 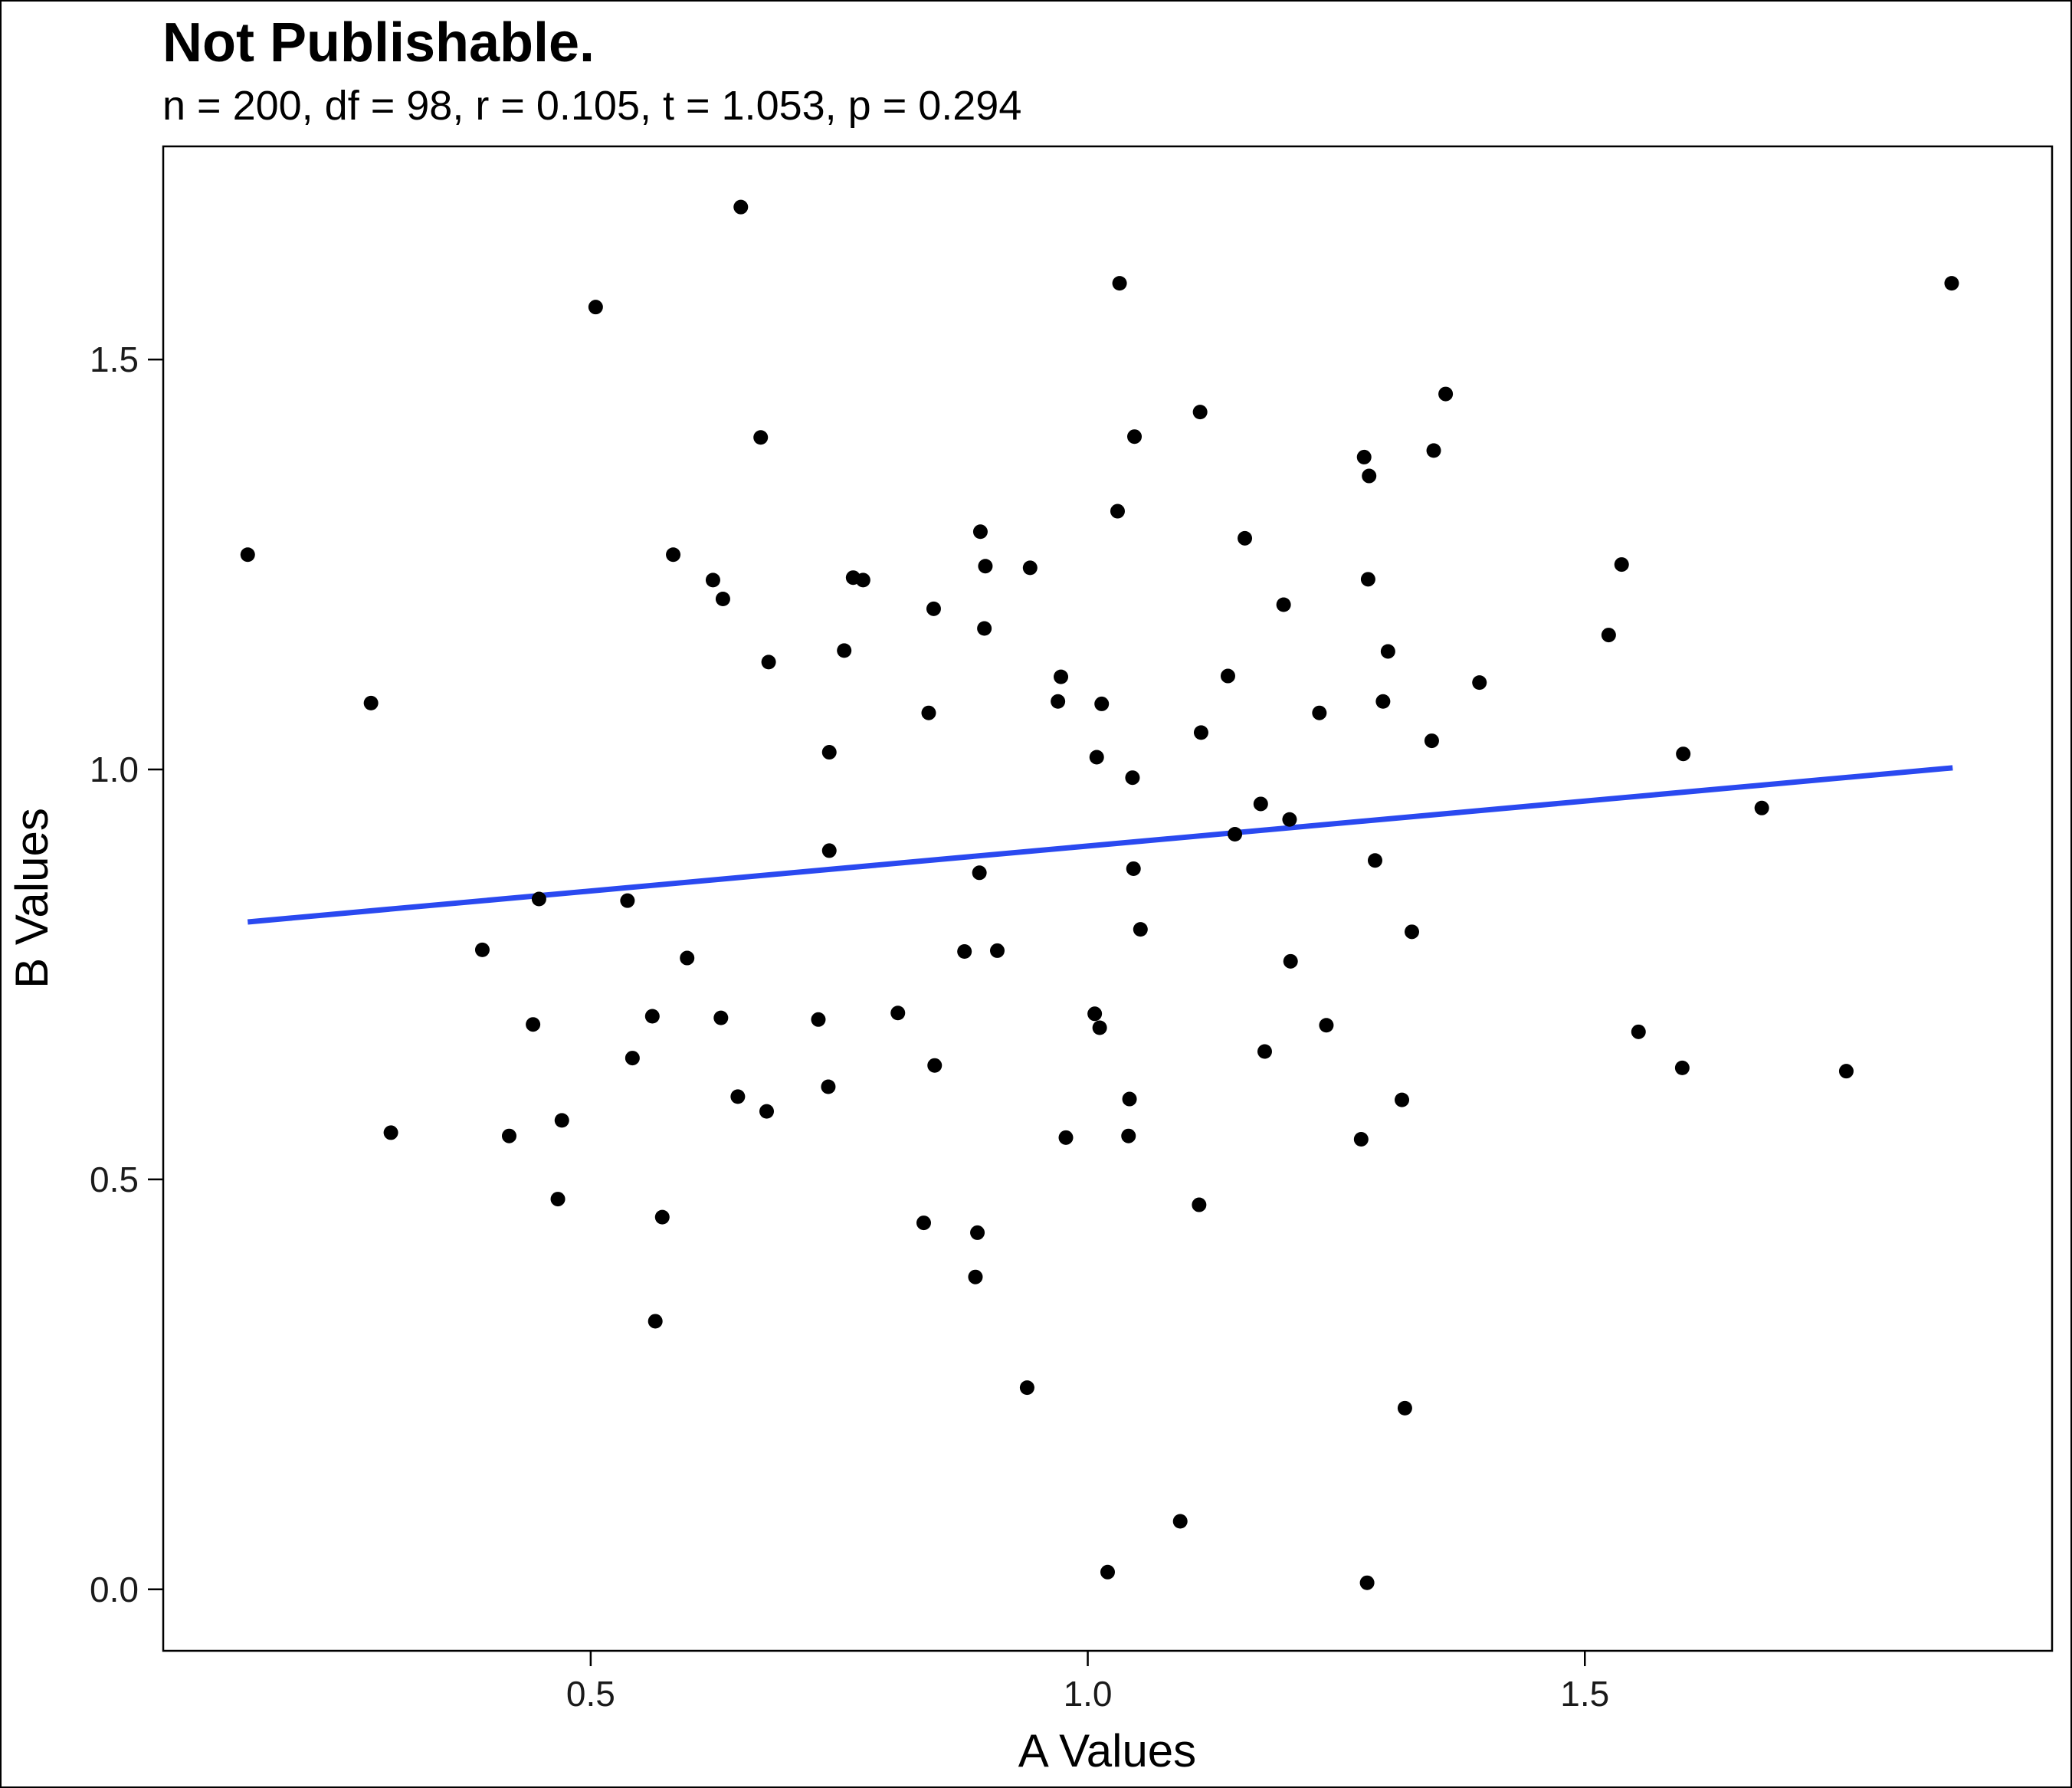 I want to click on y-tick-label: 0.5, so click(x=115, y=1179).